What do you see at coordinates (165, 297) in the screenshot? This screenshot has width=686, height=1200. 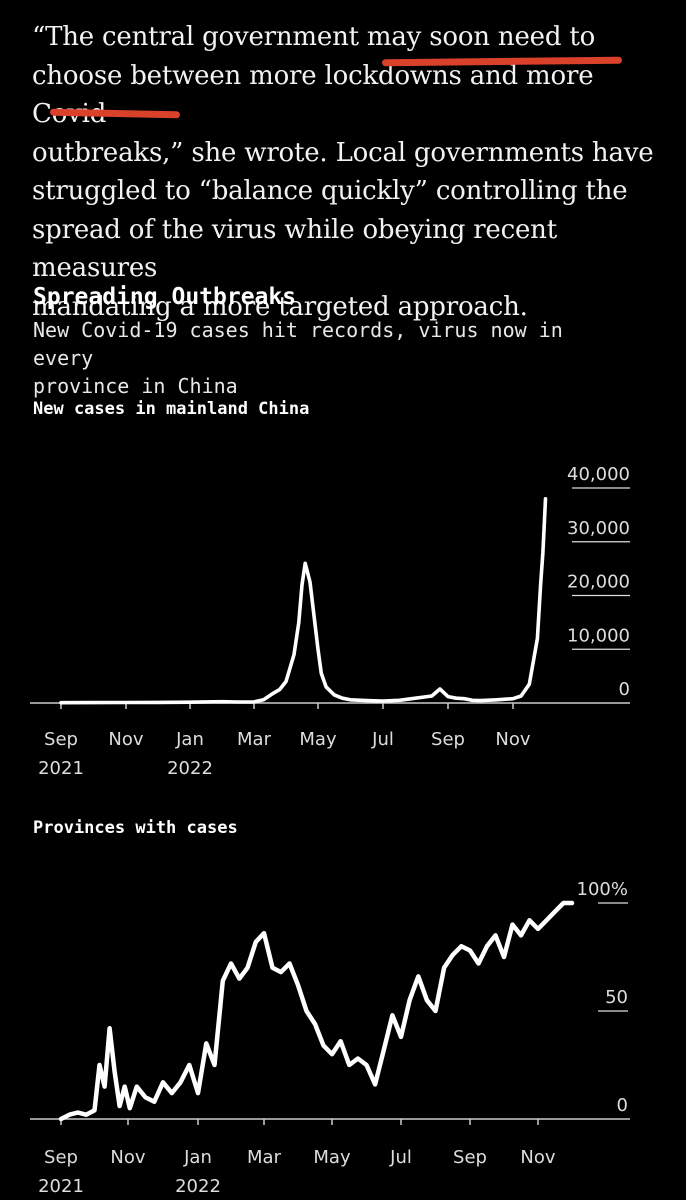 I see `graphic-title: Spreading Outbreaks` at bounding box center [165, 297].